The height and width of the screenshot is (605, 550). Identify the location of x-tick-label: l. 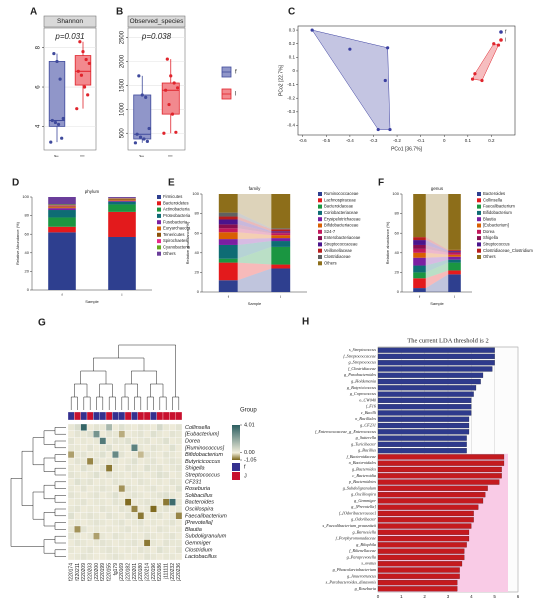
(84, 155).